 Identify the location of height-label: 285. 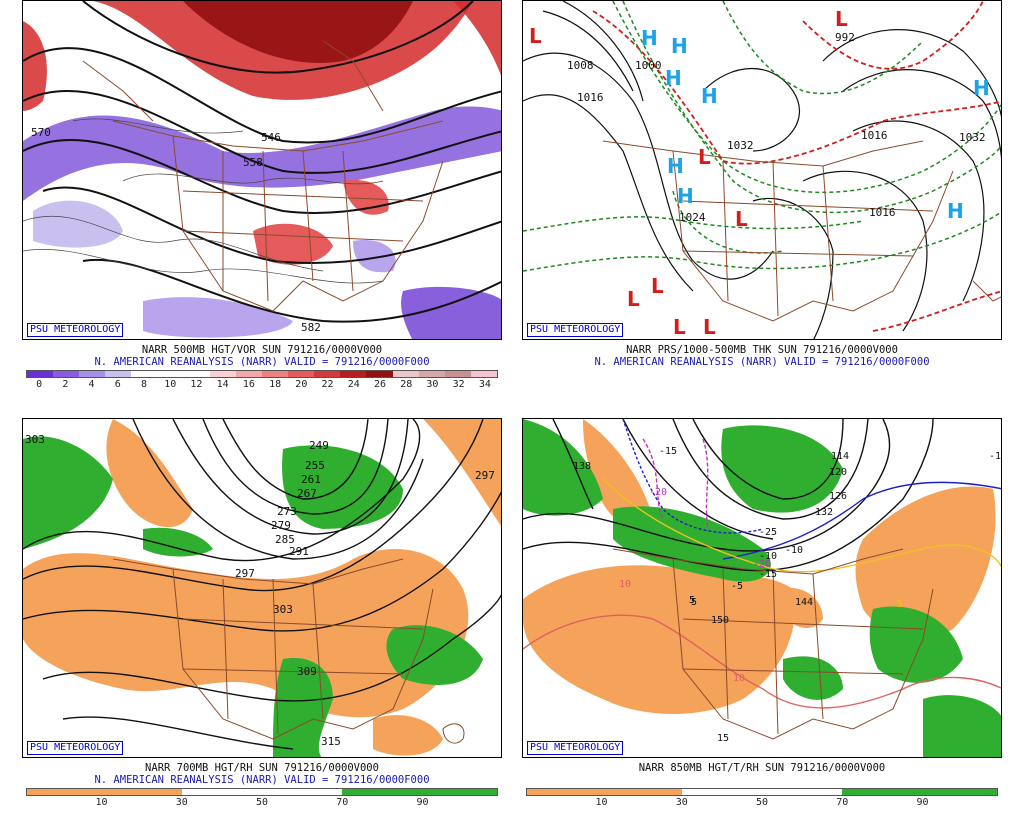
(285, 539).